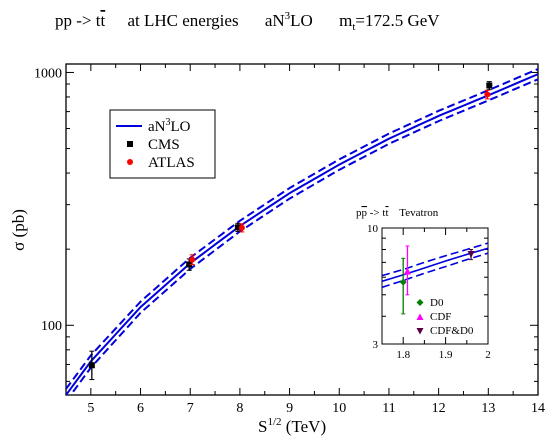  I want to click on inset-plot-frame, so click(435, 286).